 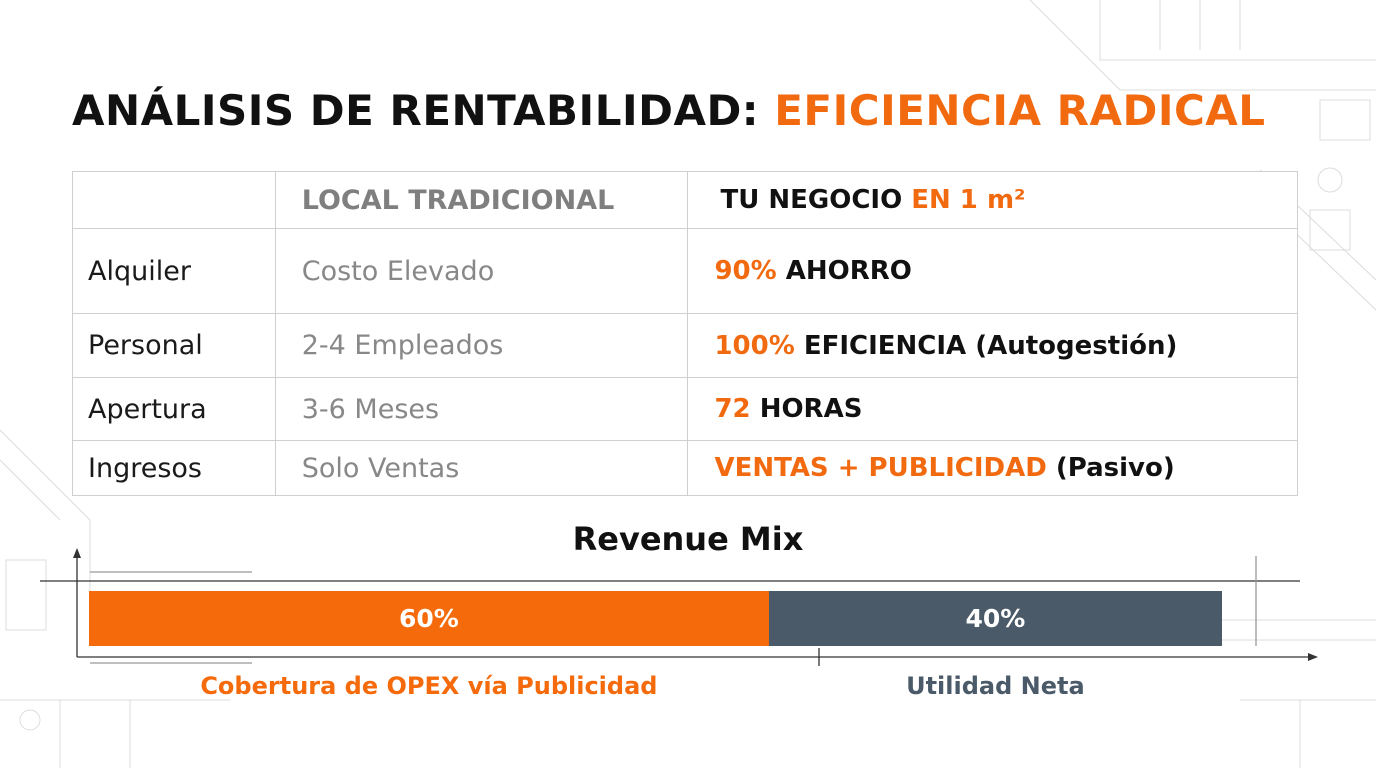 What do you see at coordinates (481, 200) in the screenshot?
I see `header-traditional: LOCAL TRADICIONAL` at bounding box center [481, 200].